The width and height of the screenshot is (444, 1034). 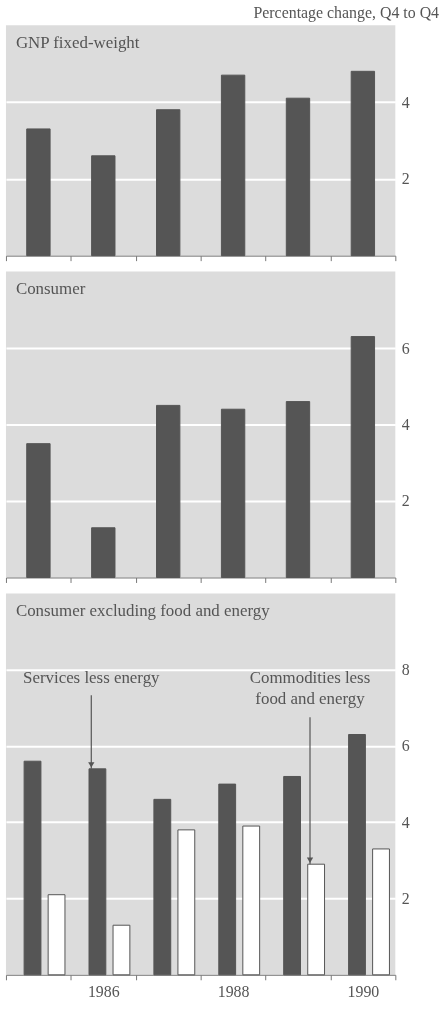 What do you see at coordinates (405, 670) in the screenshot?
I see `y-tick-label: 8` at bounding box center [405, 670].